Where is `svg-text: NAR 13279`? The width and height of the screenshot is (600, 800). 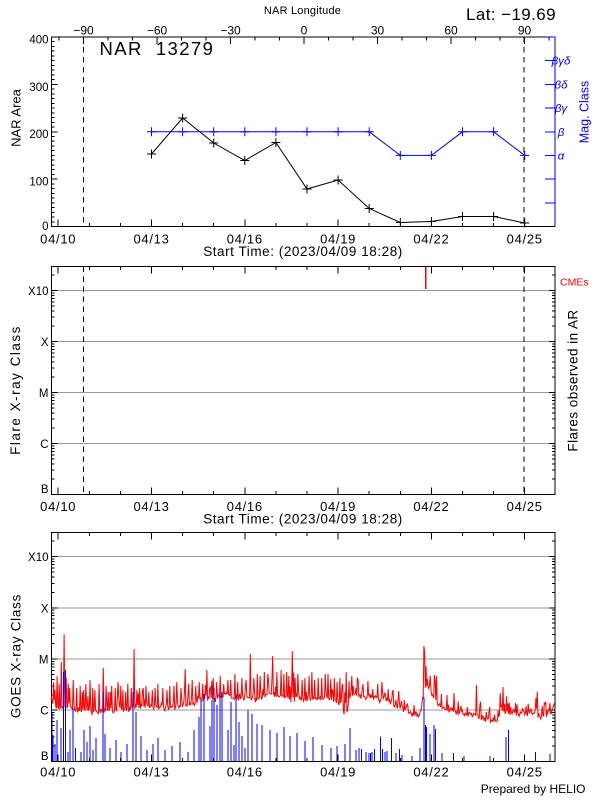
svg-text: NAR 13279 is located at coordinates (157, 48).